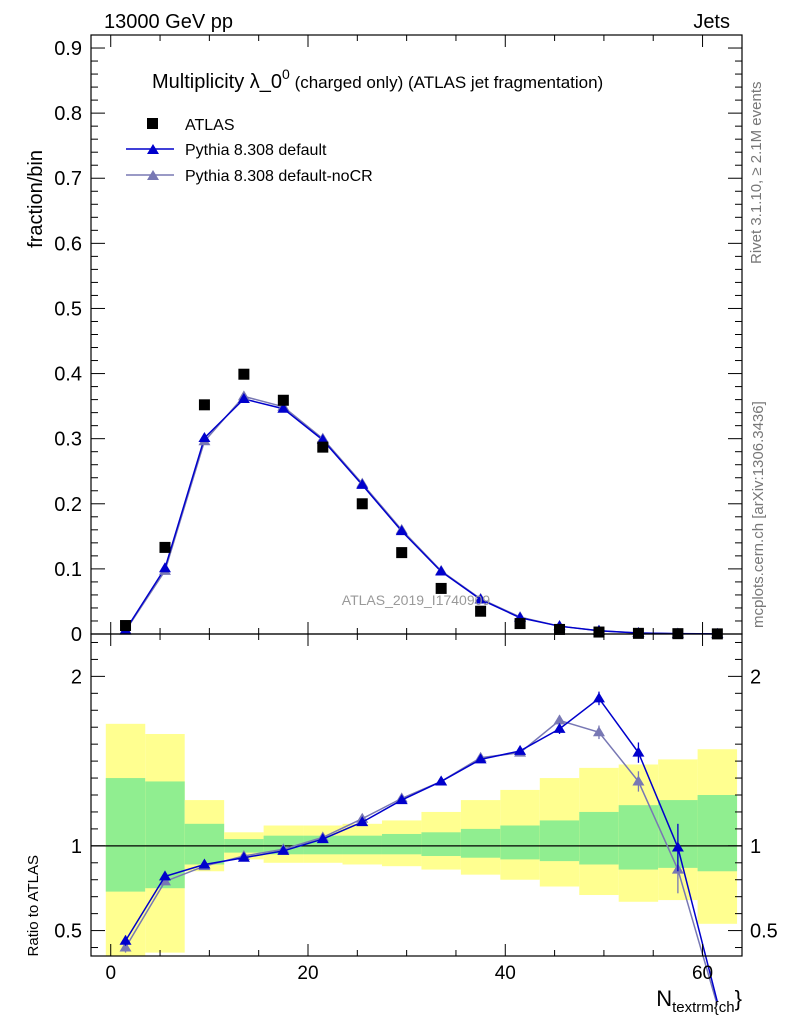 This screenshot has width=786, height=1024. Describe the element at coordinates (664, 998) in the screenshot. I see `xlabel-main: N` at that location.